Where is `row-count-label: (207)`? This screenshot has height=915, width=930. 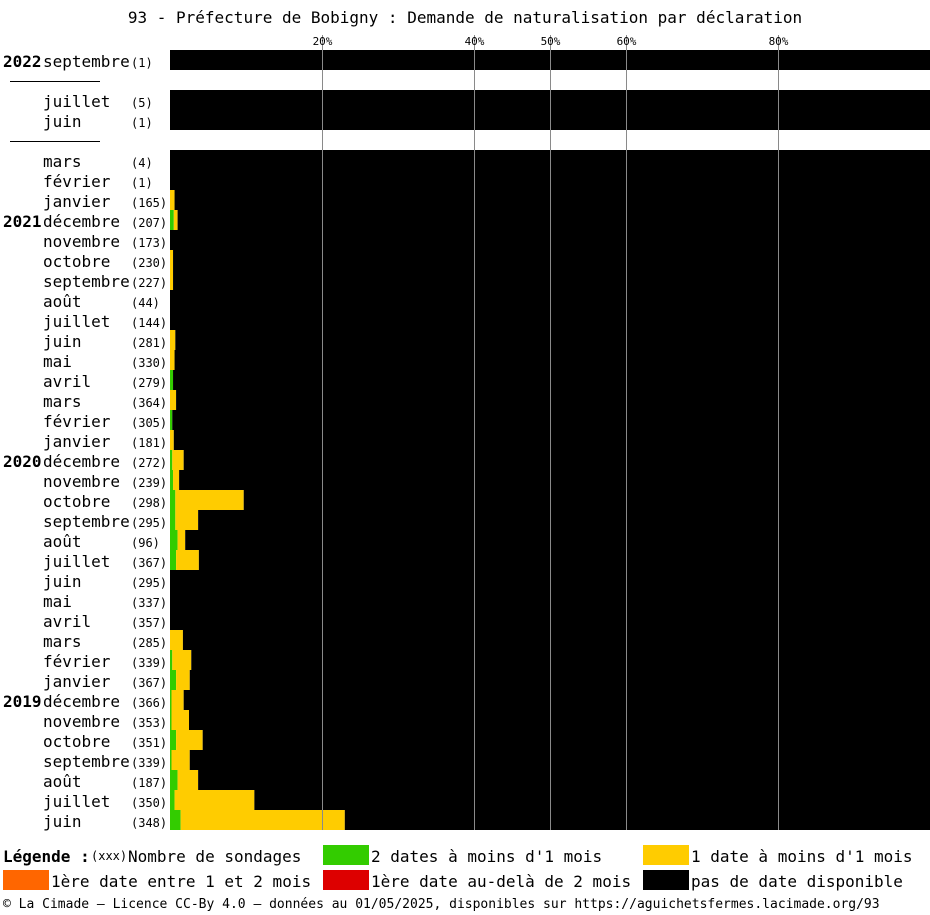 row-count-label: (207) is located at coordinates (149, 223).